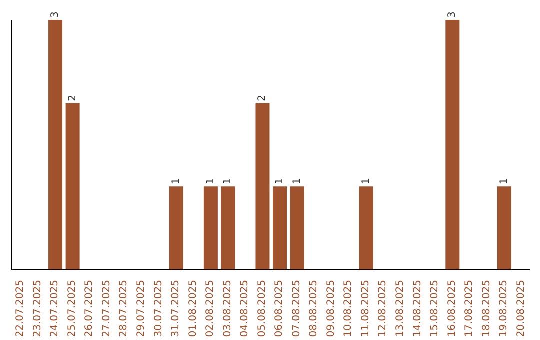 This screenshot has width=540, height=340. I want to click on x-tick-label: 28.07.2025, so click(124, 309).